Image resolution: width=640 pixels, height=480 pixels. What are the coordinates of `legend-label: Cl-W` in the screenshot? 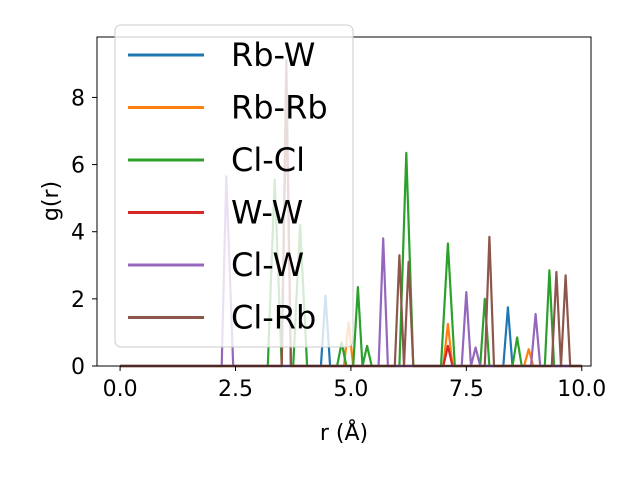 It's located at (267, 265).